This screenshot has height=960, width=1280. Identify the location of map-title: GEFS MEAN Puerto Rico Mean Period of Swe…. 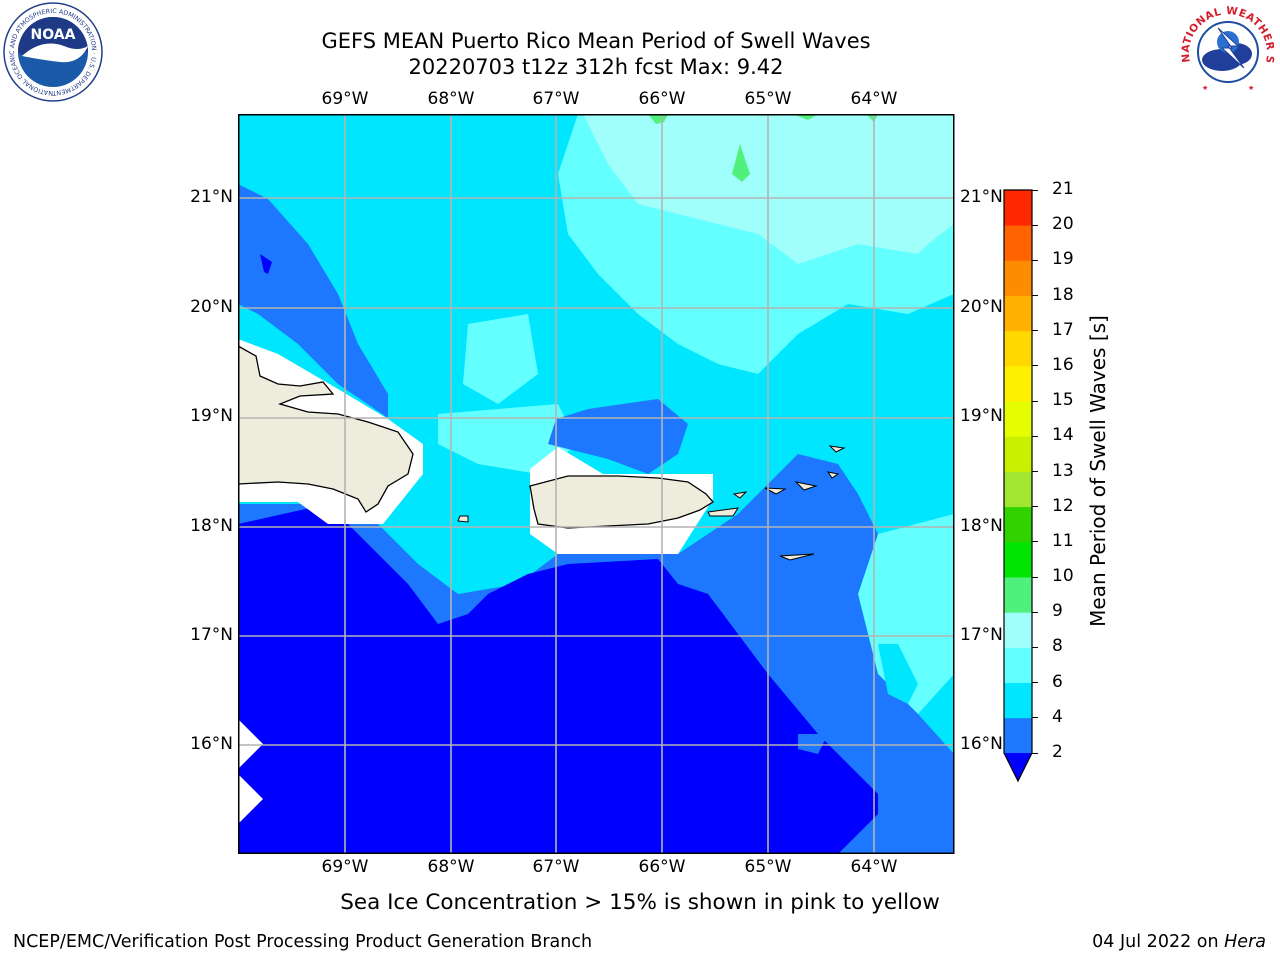
(596, 41).